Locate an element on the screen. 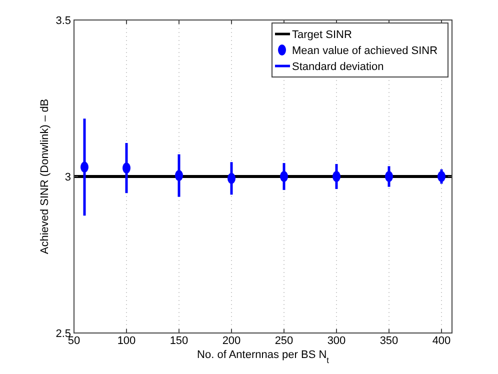 The image size is (498, 374). x-tick-label: 150 is located at coordinates (179, 341).